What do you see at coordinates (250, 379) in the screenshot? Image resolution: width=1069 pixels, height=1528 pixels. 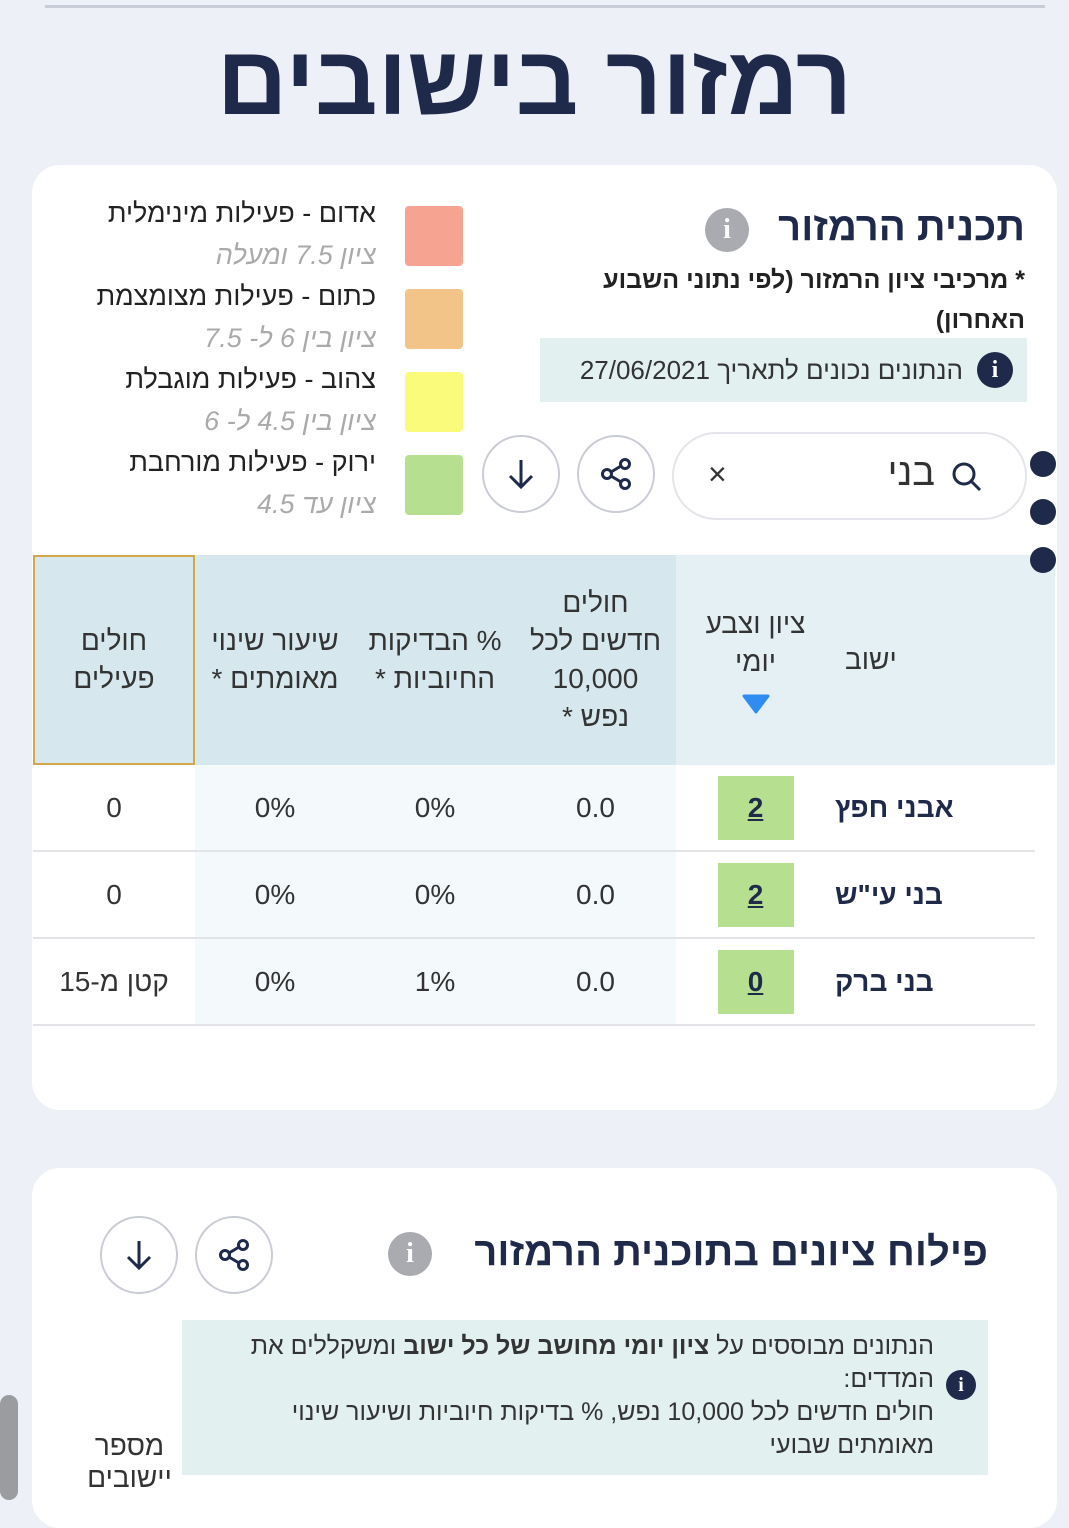 I see `legend-label: צהוב - פעילות מוגבלת` at bounding box center [250, 379].